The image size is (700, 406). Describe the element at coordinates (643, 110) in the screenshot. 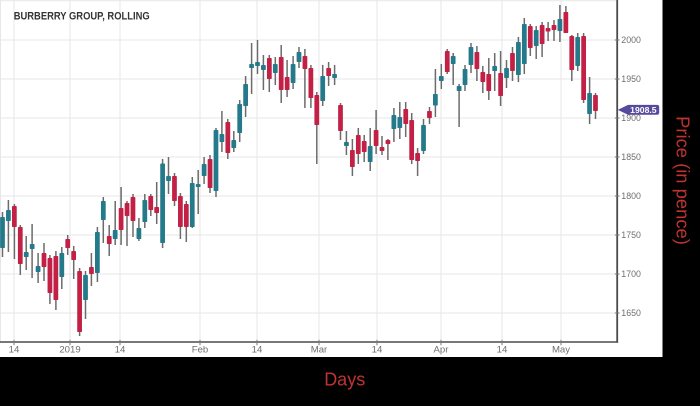

I see `svg-text: 1908.5` at that location.